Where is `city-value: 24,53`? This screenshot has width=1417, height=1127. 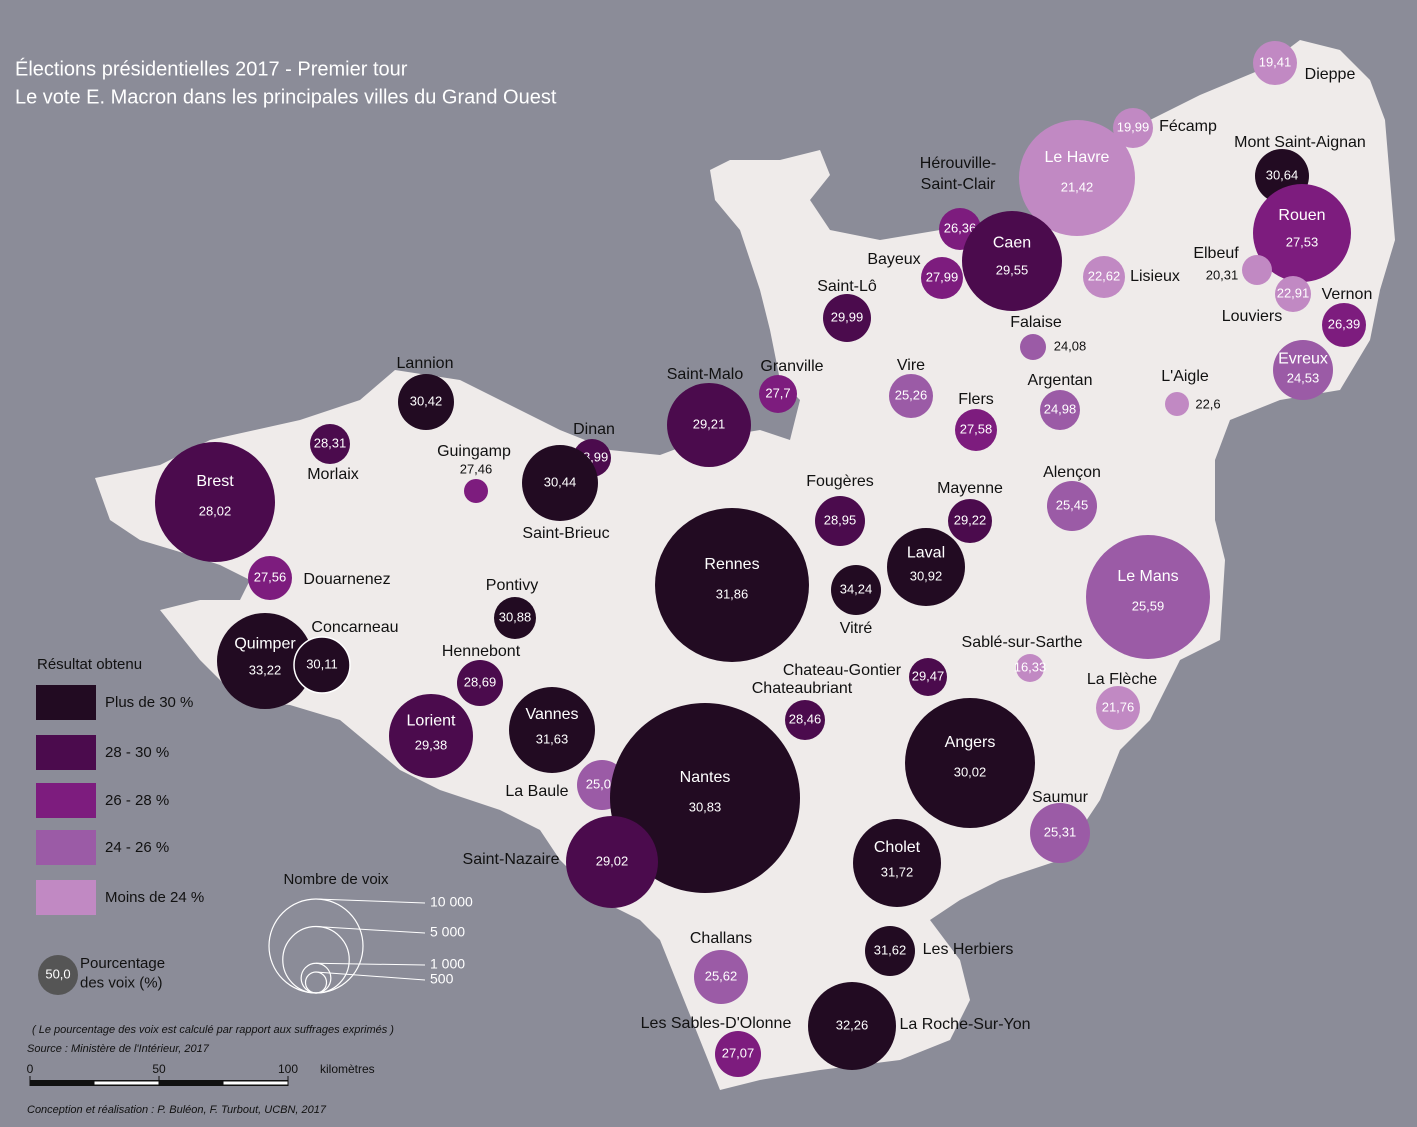
city-value: 24,53 is located at coordinates (1303, 377).